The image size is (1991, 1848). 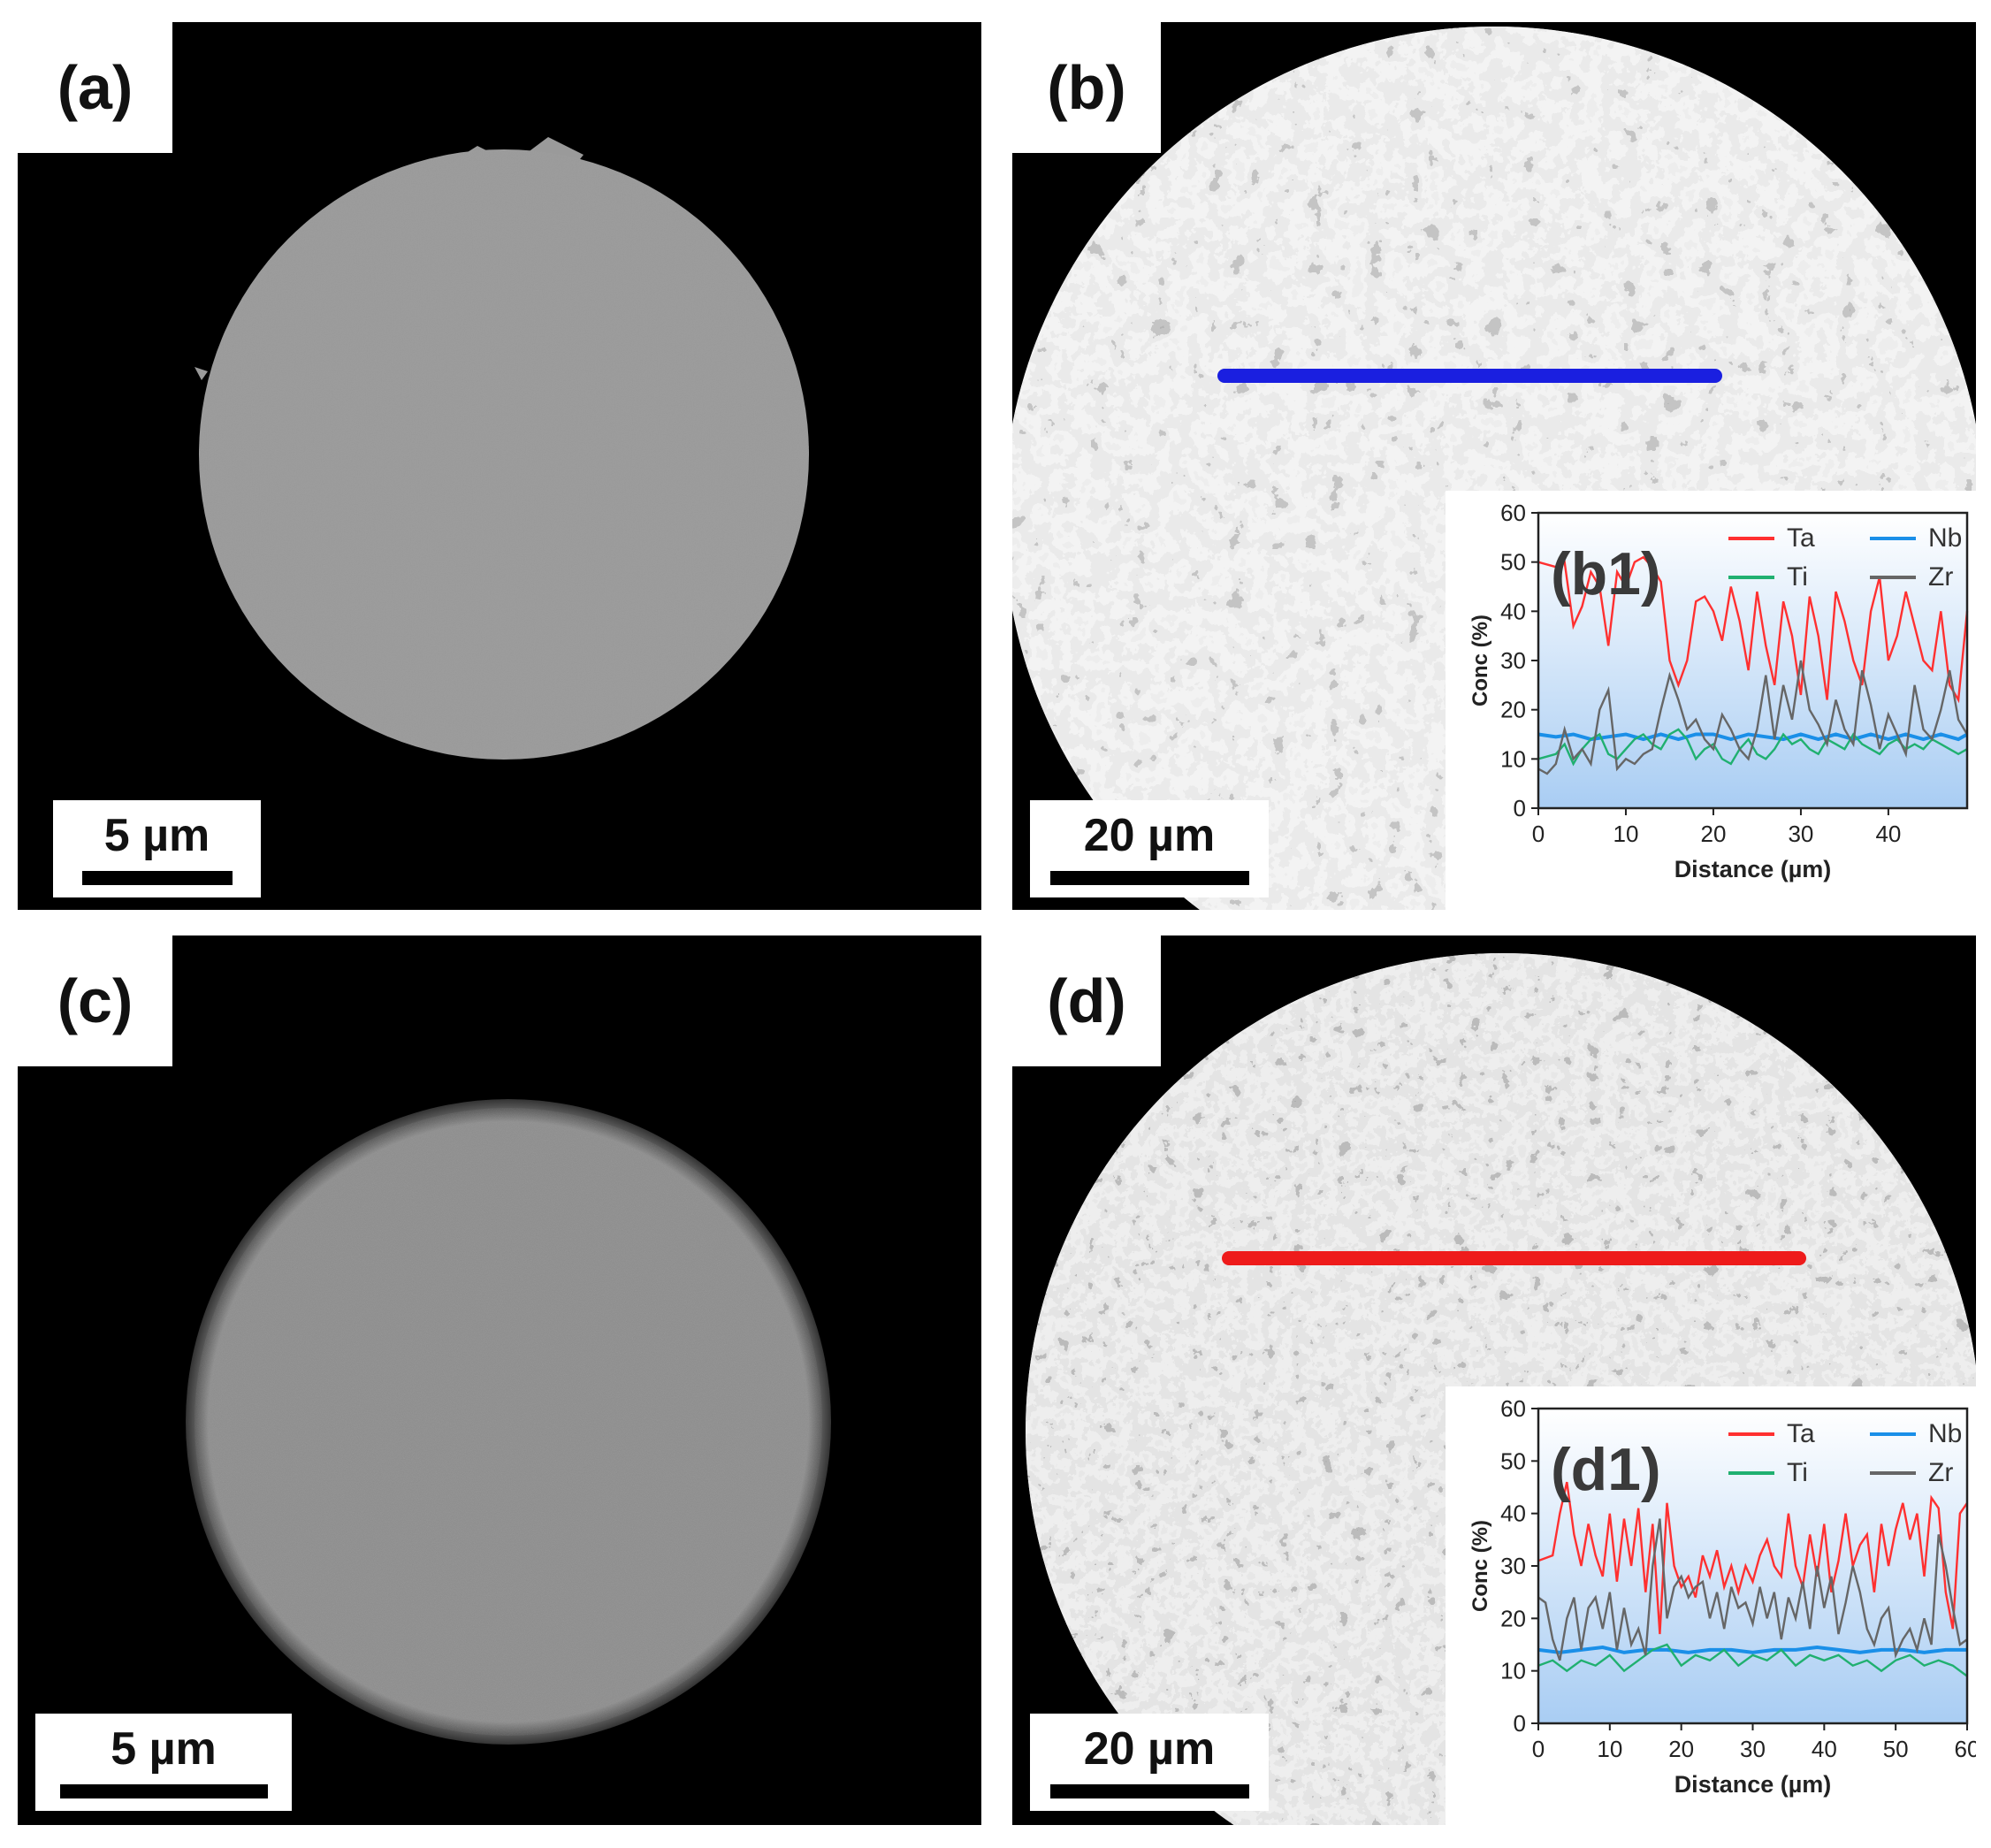 What do you see at coordinates (95, 87) in the screenshot?
I see `panel-label: (a)` at bounding box center [95, 87].